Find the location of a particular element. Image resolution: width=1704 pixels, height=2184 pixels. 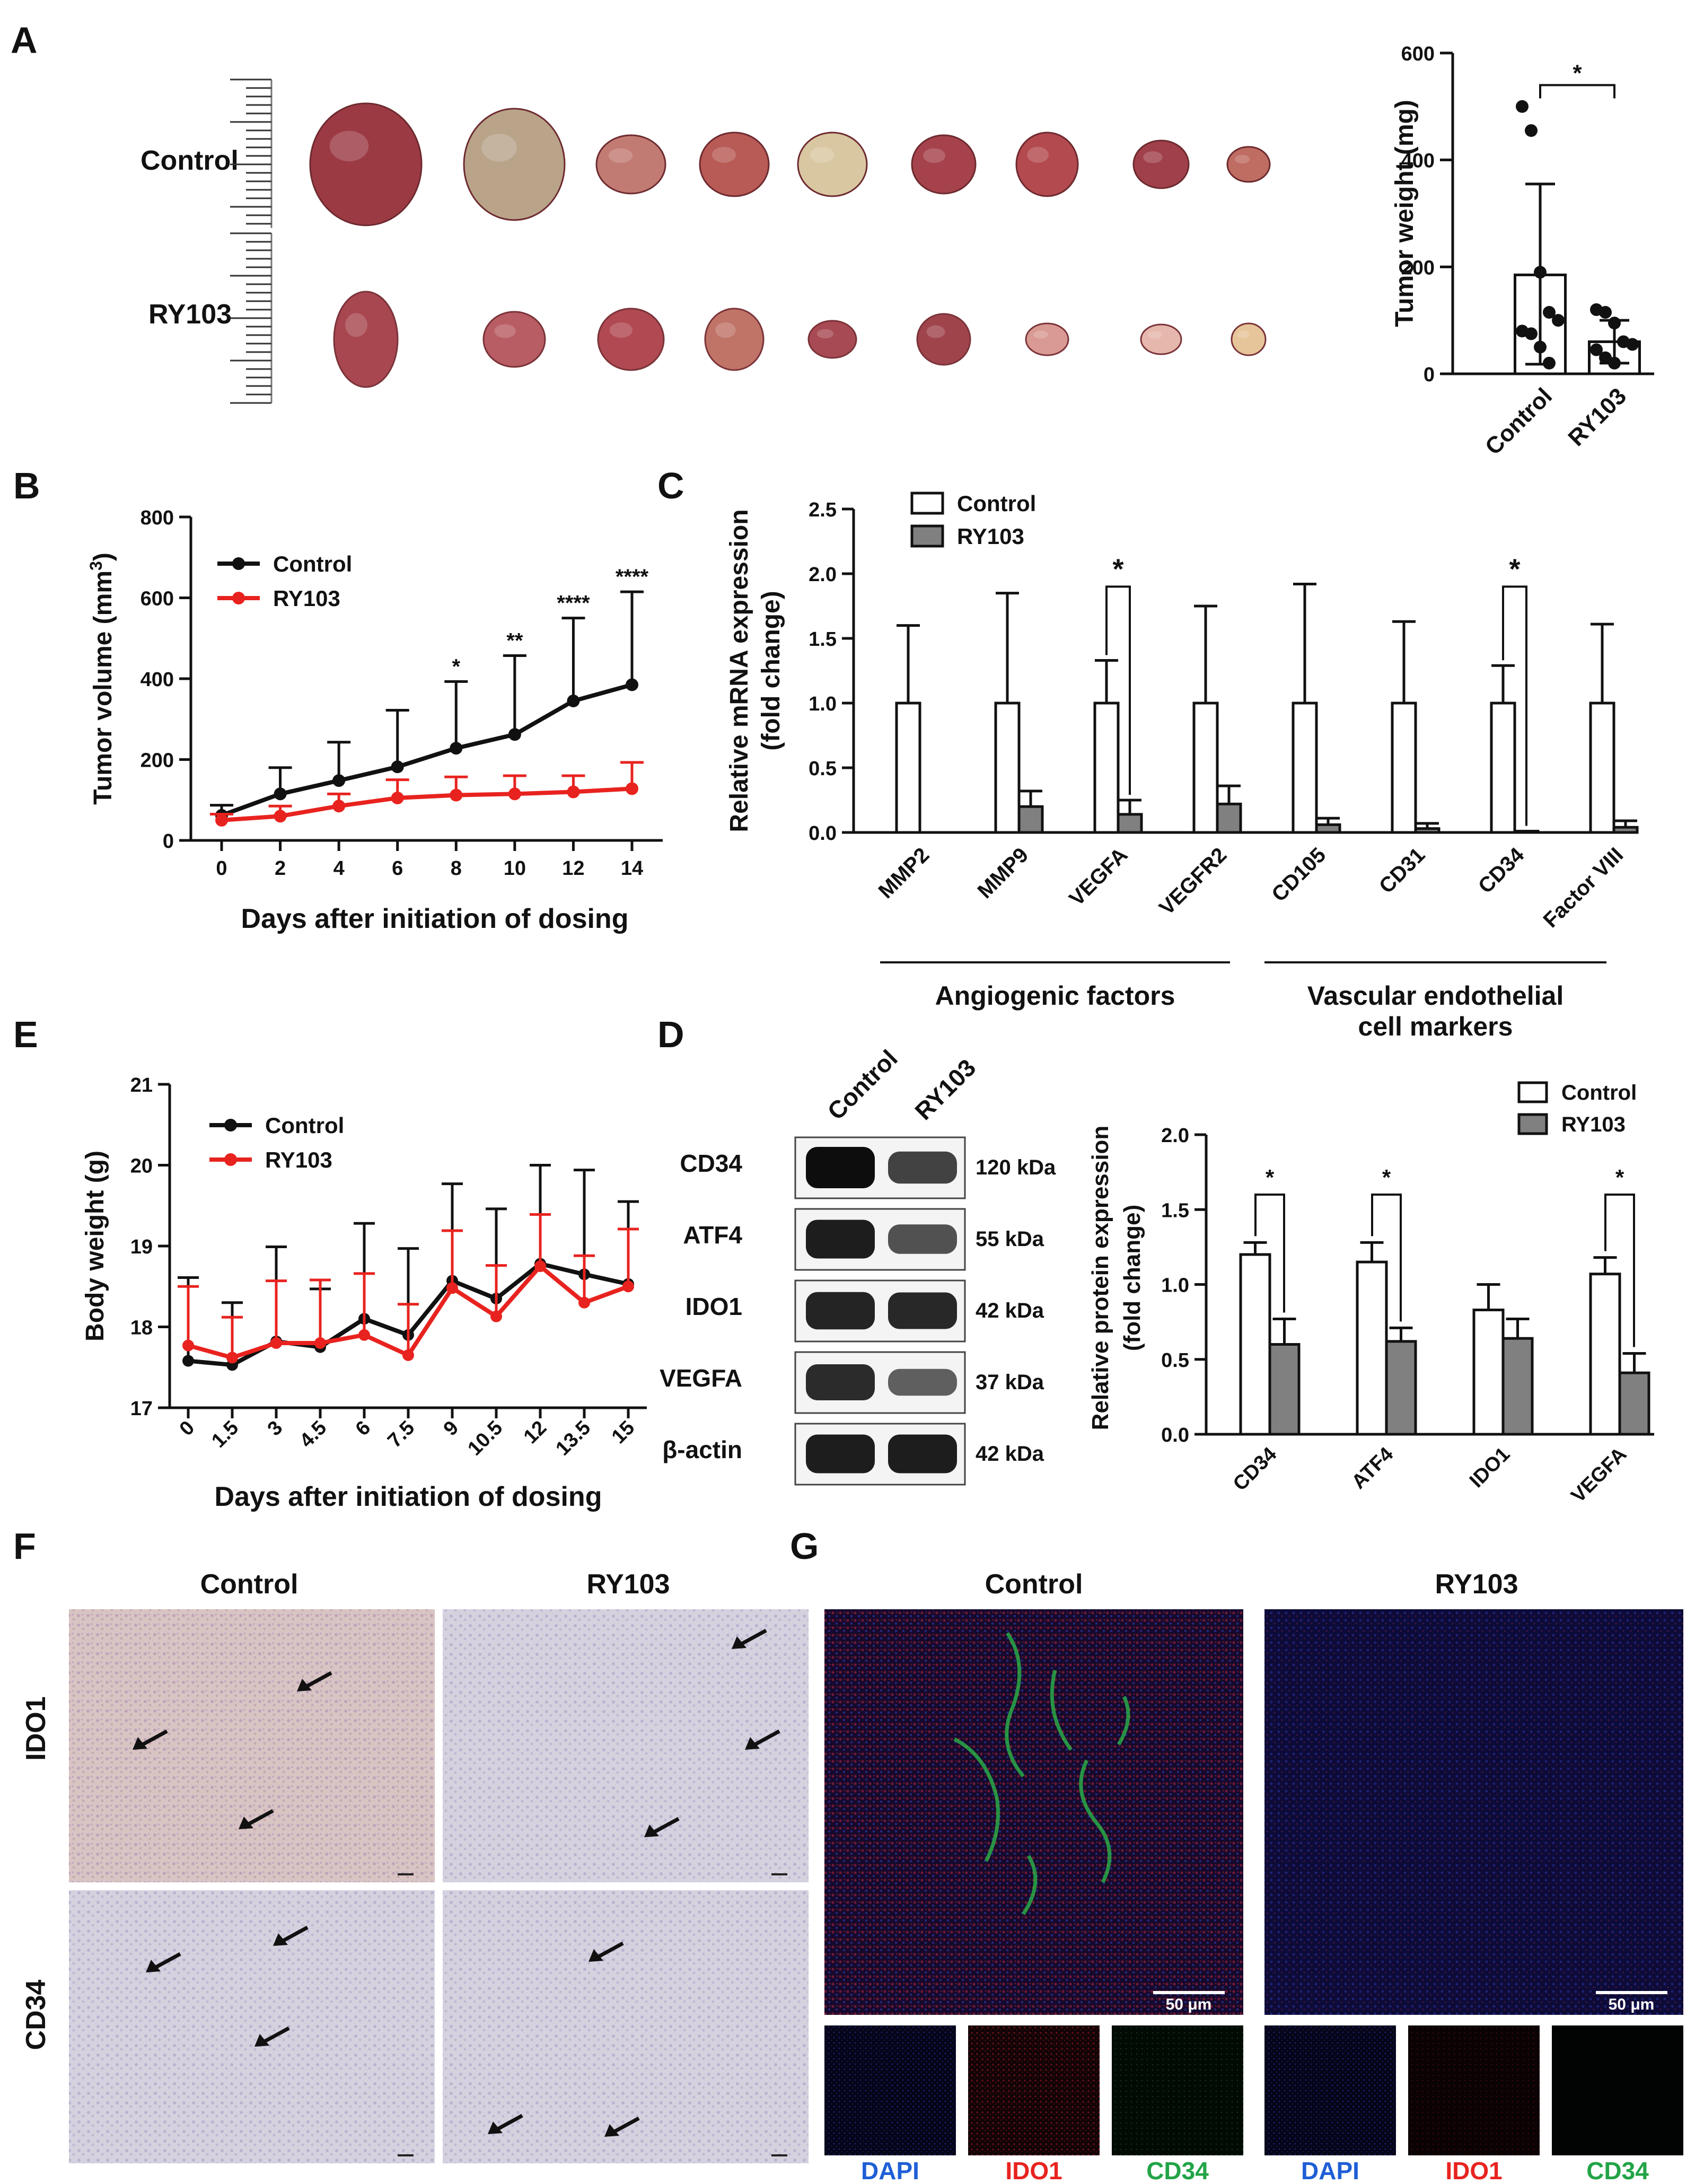

ihc-image-ido1-control is located at coordinates (252, 1745).